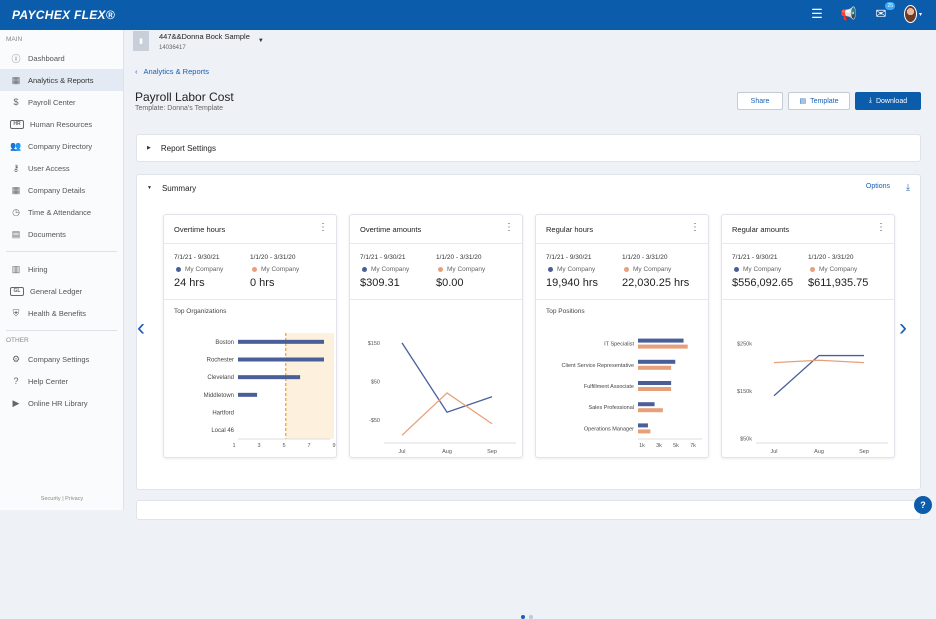  Describe the element at coordinates (865, 12) in the screenshot. I see `top-icons: ☰ 📢 ✉ 25 ▾` at that location.